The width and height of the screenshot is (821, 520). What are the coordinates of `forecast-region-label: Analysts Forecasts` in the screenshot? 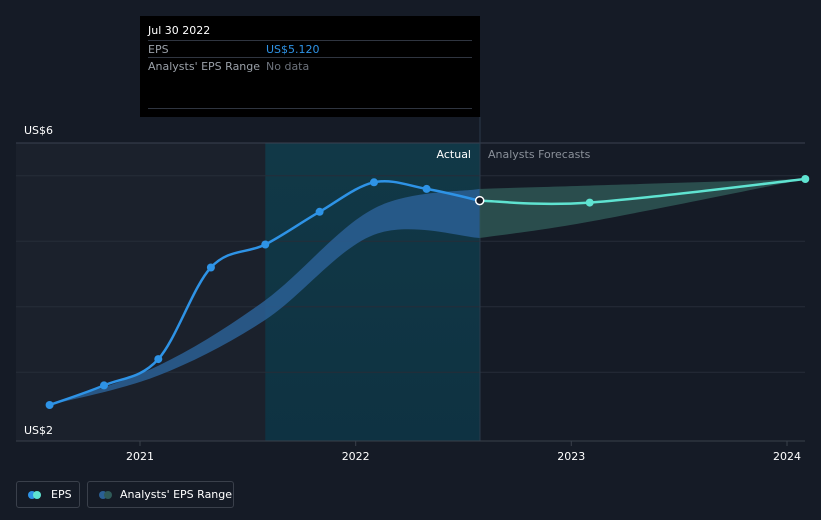 It's located at (539, 154).